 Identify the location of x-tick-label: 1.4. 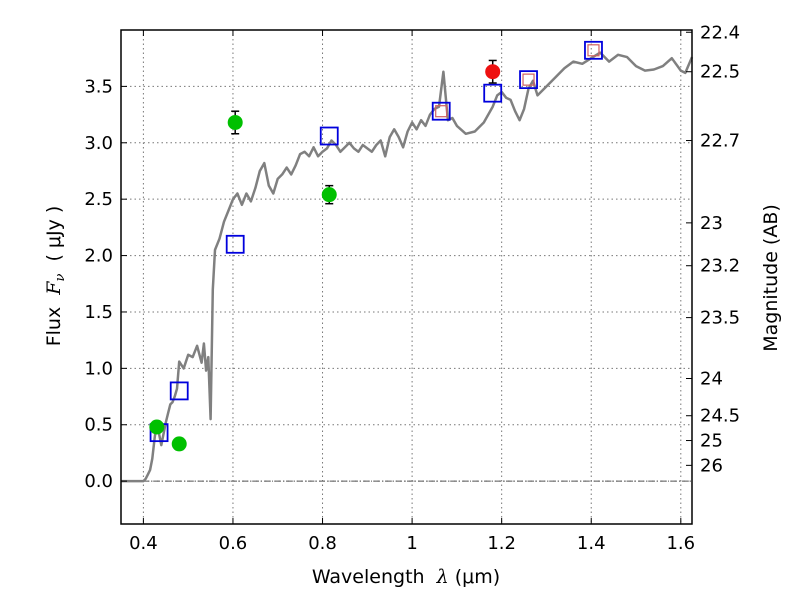
(591, 543).